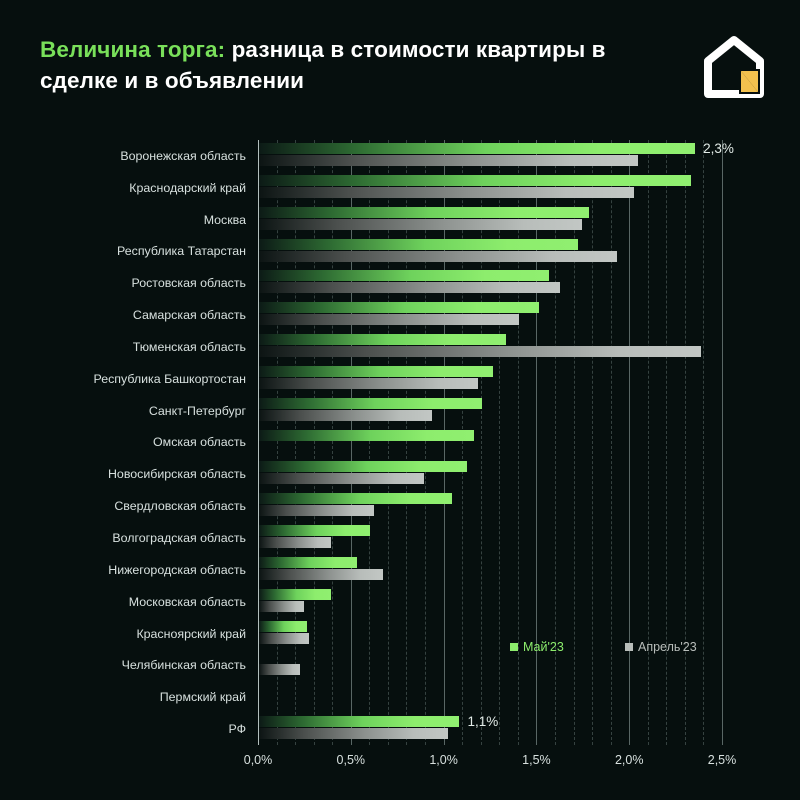 This screenshot has width=800, height=800. I want to click on value-label: 2,3%, so click(718, 148).